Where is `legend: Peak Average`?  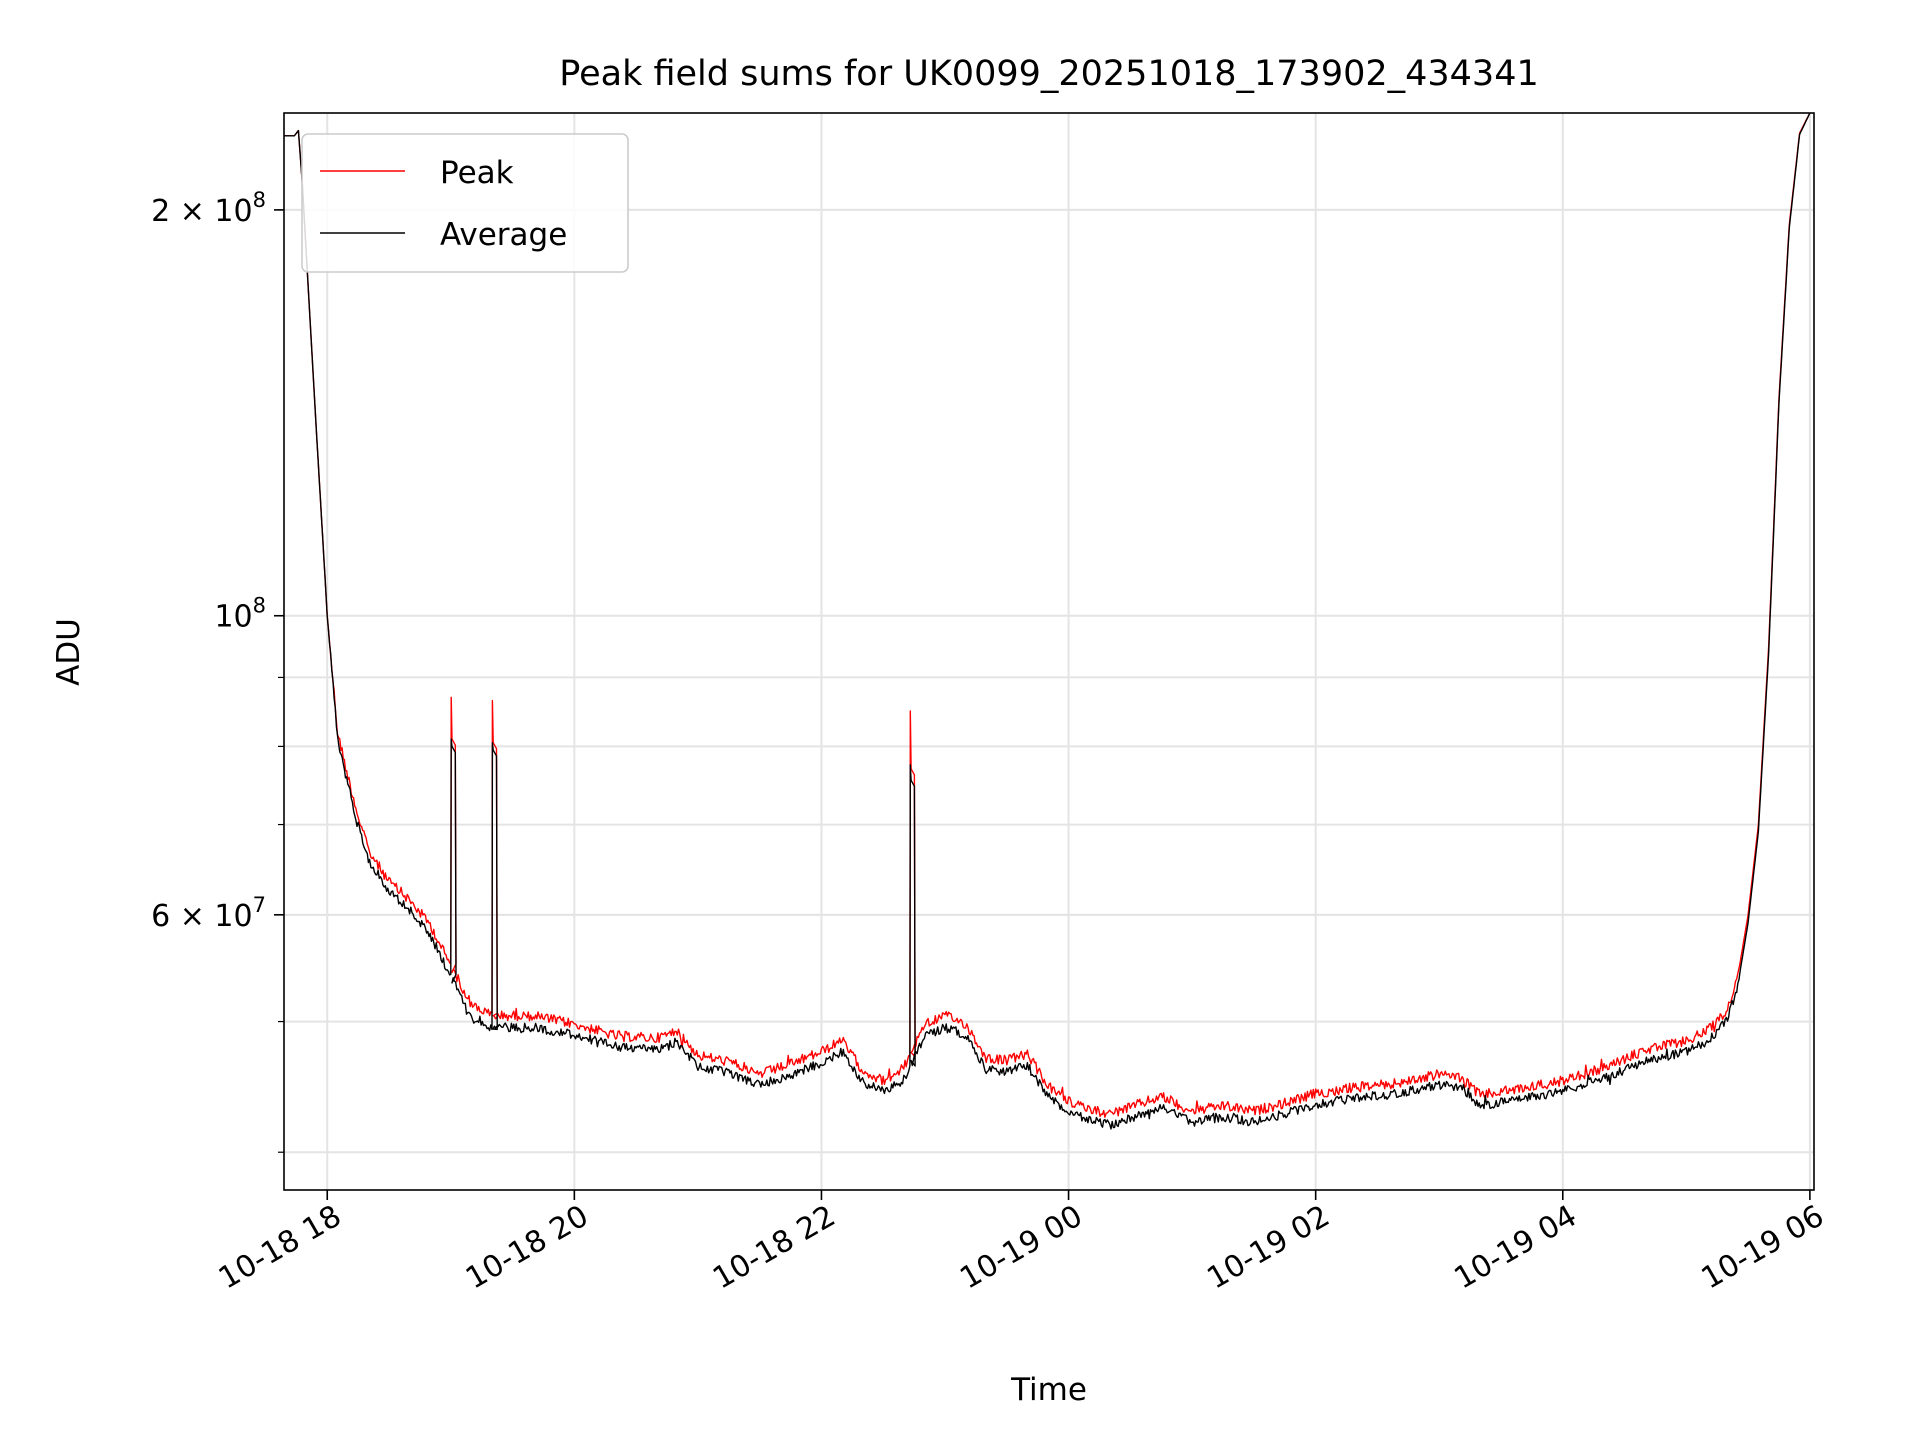
legend: Peak Average is located at coordinates (465, 203).